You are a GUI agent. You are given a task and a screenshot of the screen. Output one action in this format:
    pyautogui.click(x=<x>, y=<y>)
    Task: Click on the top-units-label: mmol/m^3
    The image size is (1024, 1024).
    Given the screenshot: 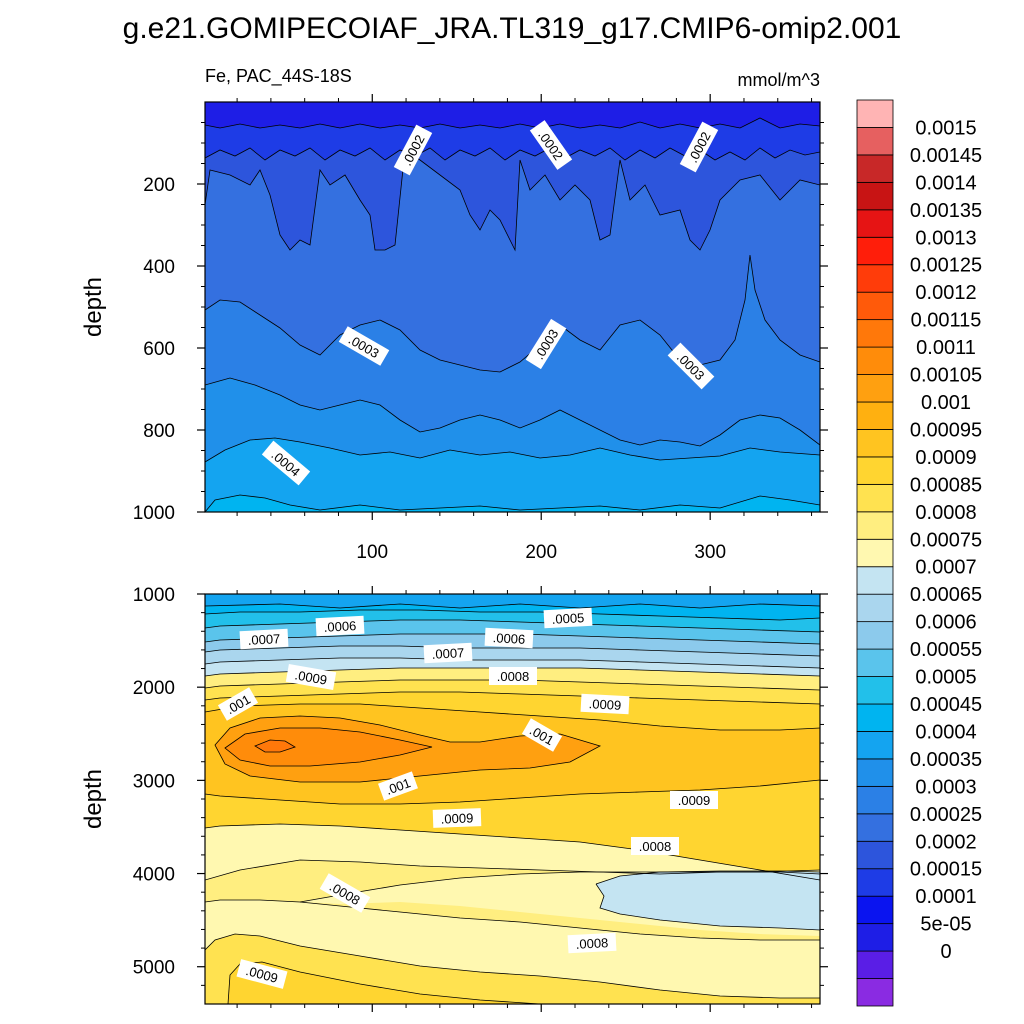 What is the action you would take?
    pyautogui.click(x=779, y=80)
    